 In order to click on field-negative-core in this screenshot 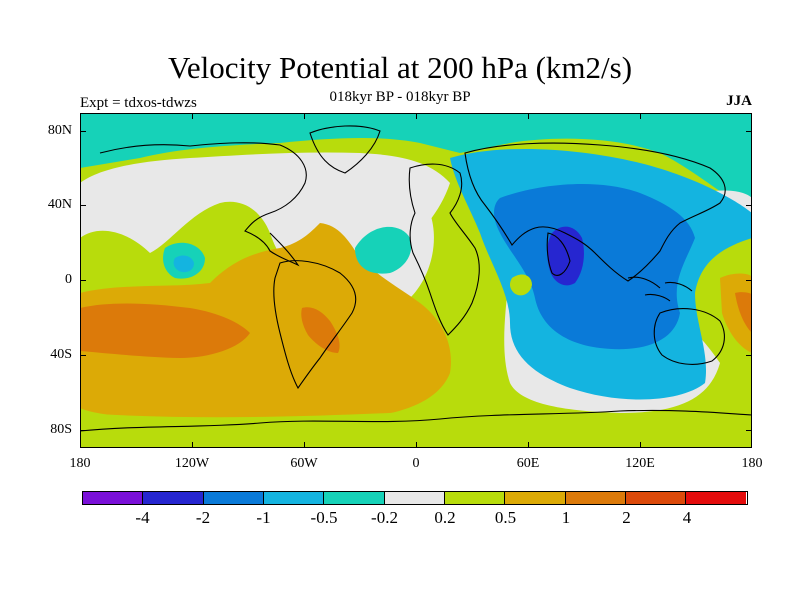, I will do `click(565, 256)`.